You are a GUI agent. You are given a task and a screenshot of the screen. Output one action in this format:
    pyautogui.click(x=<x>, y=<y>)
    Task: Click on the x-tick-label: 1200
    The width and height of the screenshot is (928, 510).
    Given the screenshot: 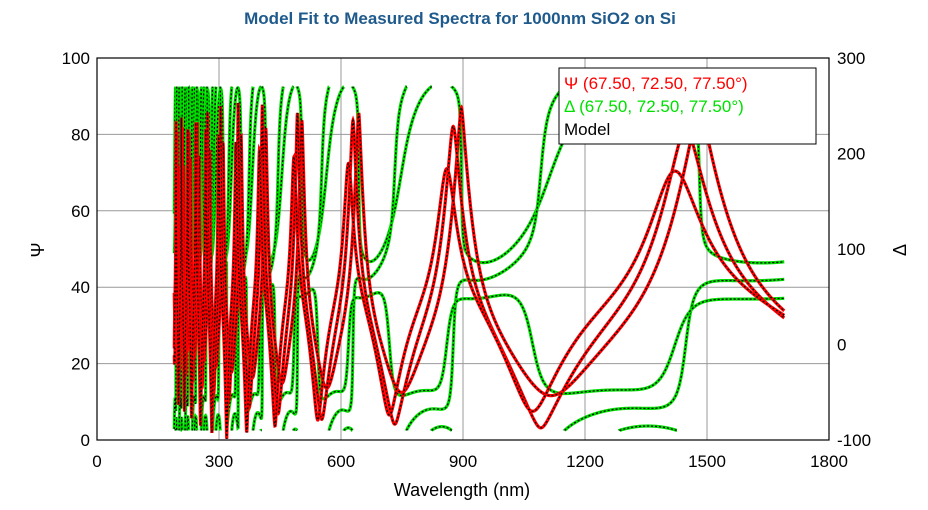 What is the action you would take?
    pyautogui.click(x=585, y=461)
    